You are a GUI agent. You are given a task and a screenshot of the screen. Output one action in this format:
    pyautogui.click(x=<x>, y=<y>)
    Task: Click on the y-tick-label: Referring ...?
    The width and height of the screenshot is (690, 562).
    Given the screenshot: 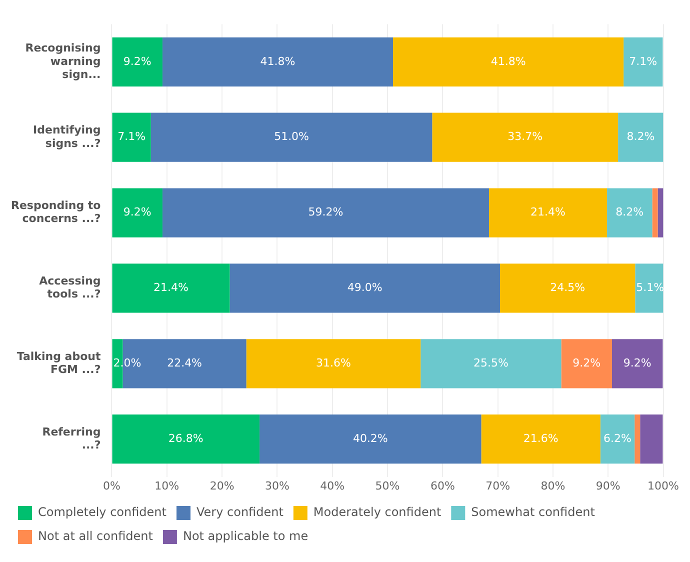 What is the action you would take?
    pyautogui.click(x=71, y=438)
    